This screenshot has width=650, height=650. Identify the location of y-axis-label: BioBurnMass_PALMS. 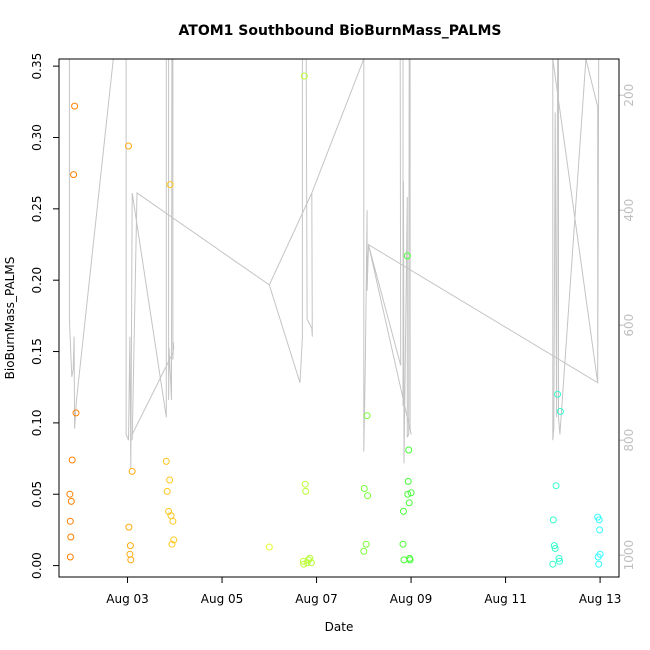
(10, 318).